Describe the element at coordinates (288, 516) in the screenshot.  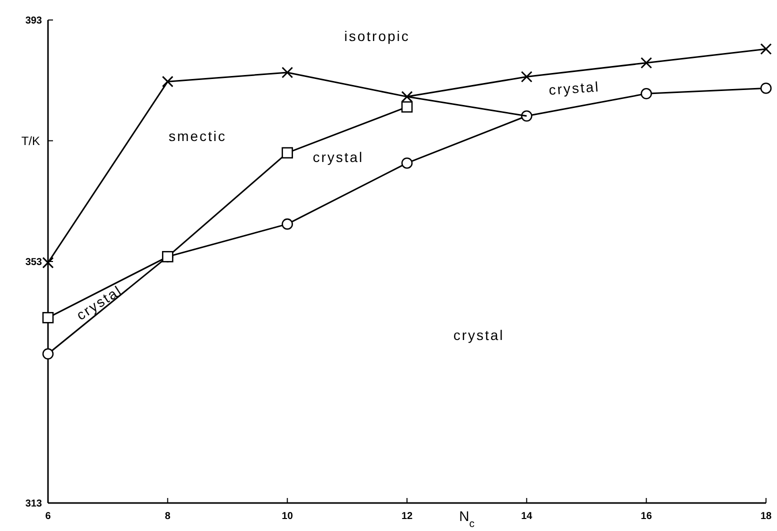
I see `x-tick-label: 10` at that location.